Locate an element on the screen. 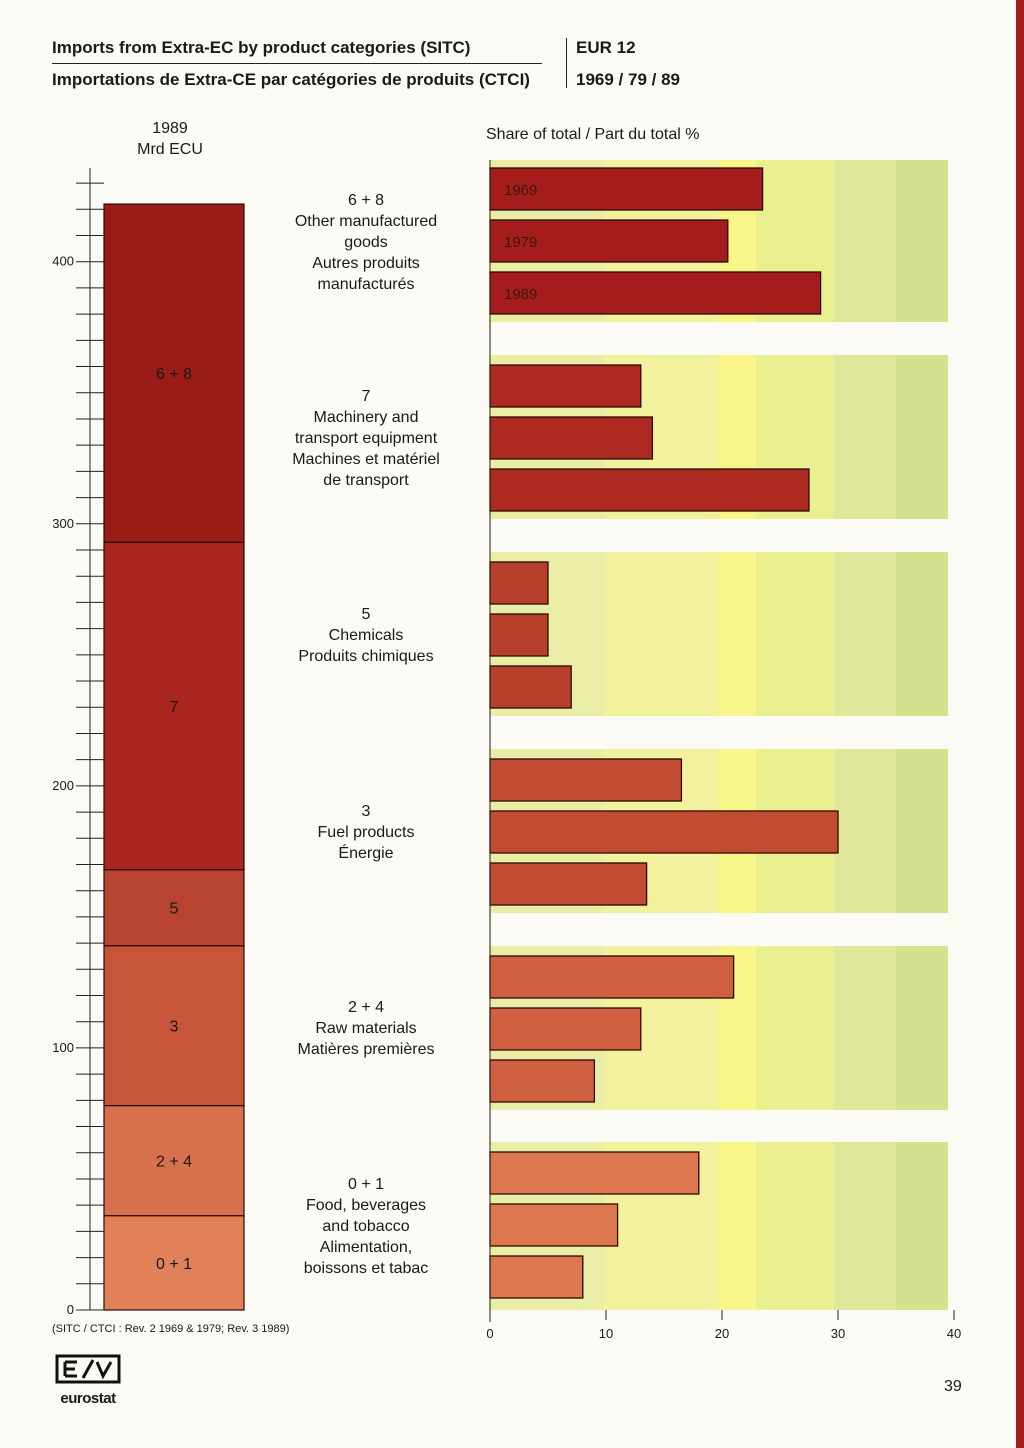  stack-segment-label: 5 is located at coordinates (174, 909).